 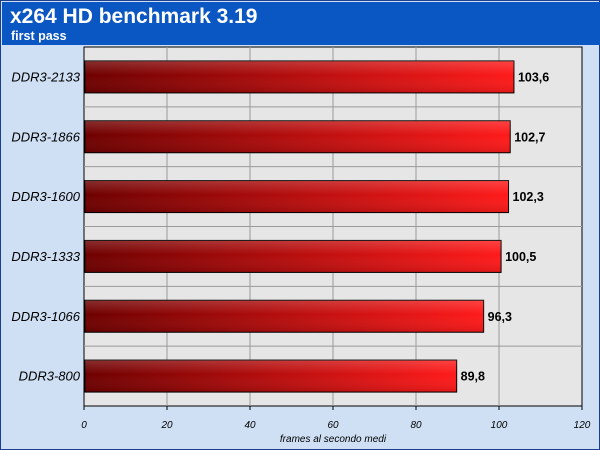 I want to click on x-axis-ticks: 0 20 40 60 80 100 120, so click(x=336, y=418).